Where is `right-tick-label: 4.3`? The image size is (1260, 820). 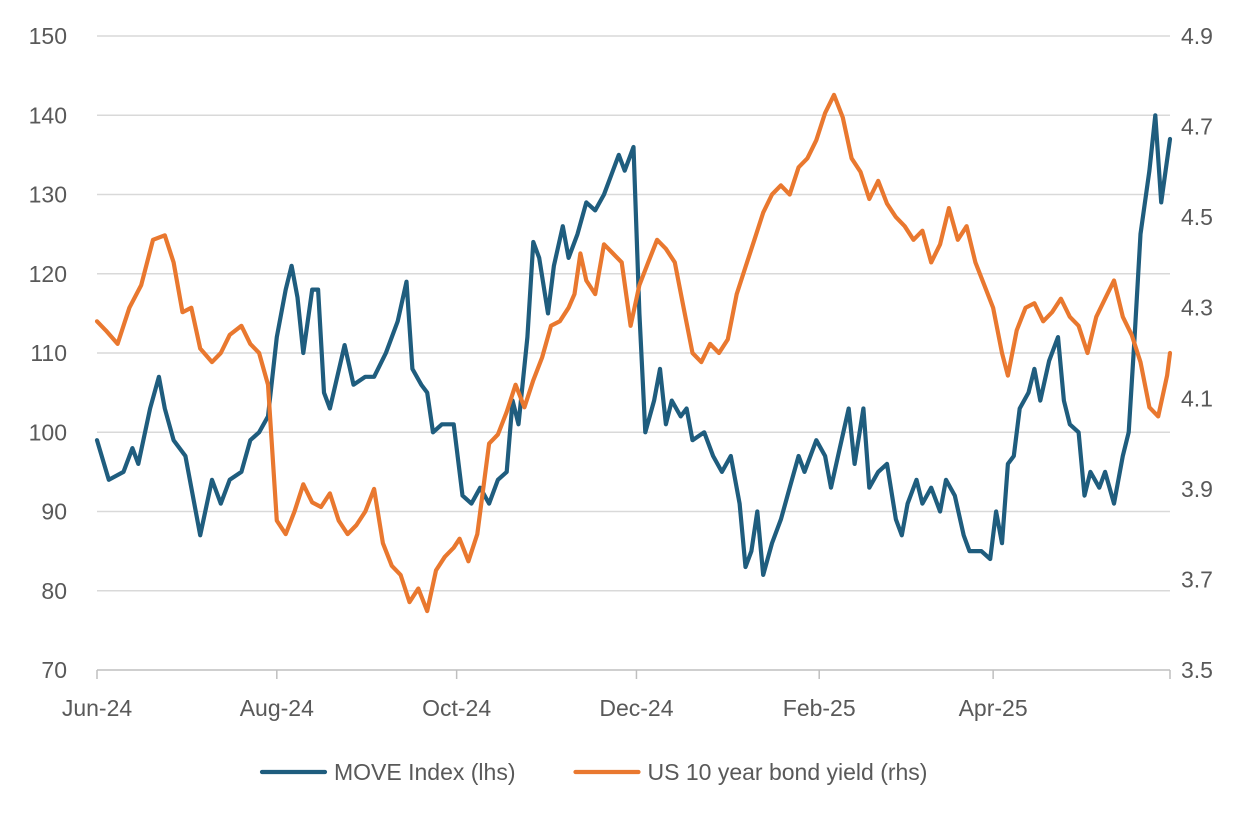 right-tick-label: 4.3 is located at coordinates (1197, 308).